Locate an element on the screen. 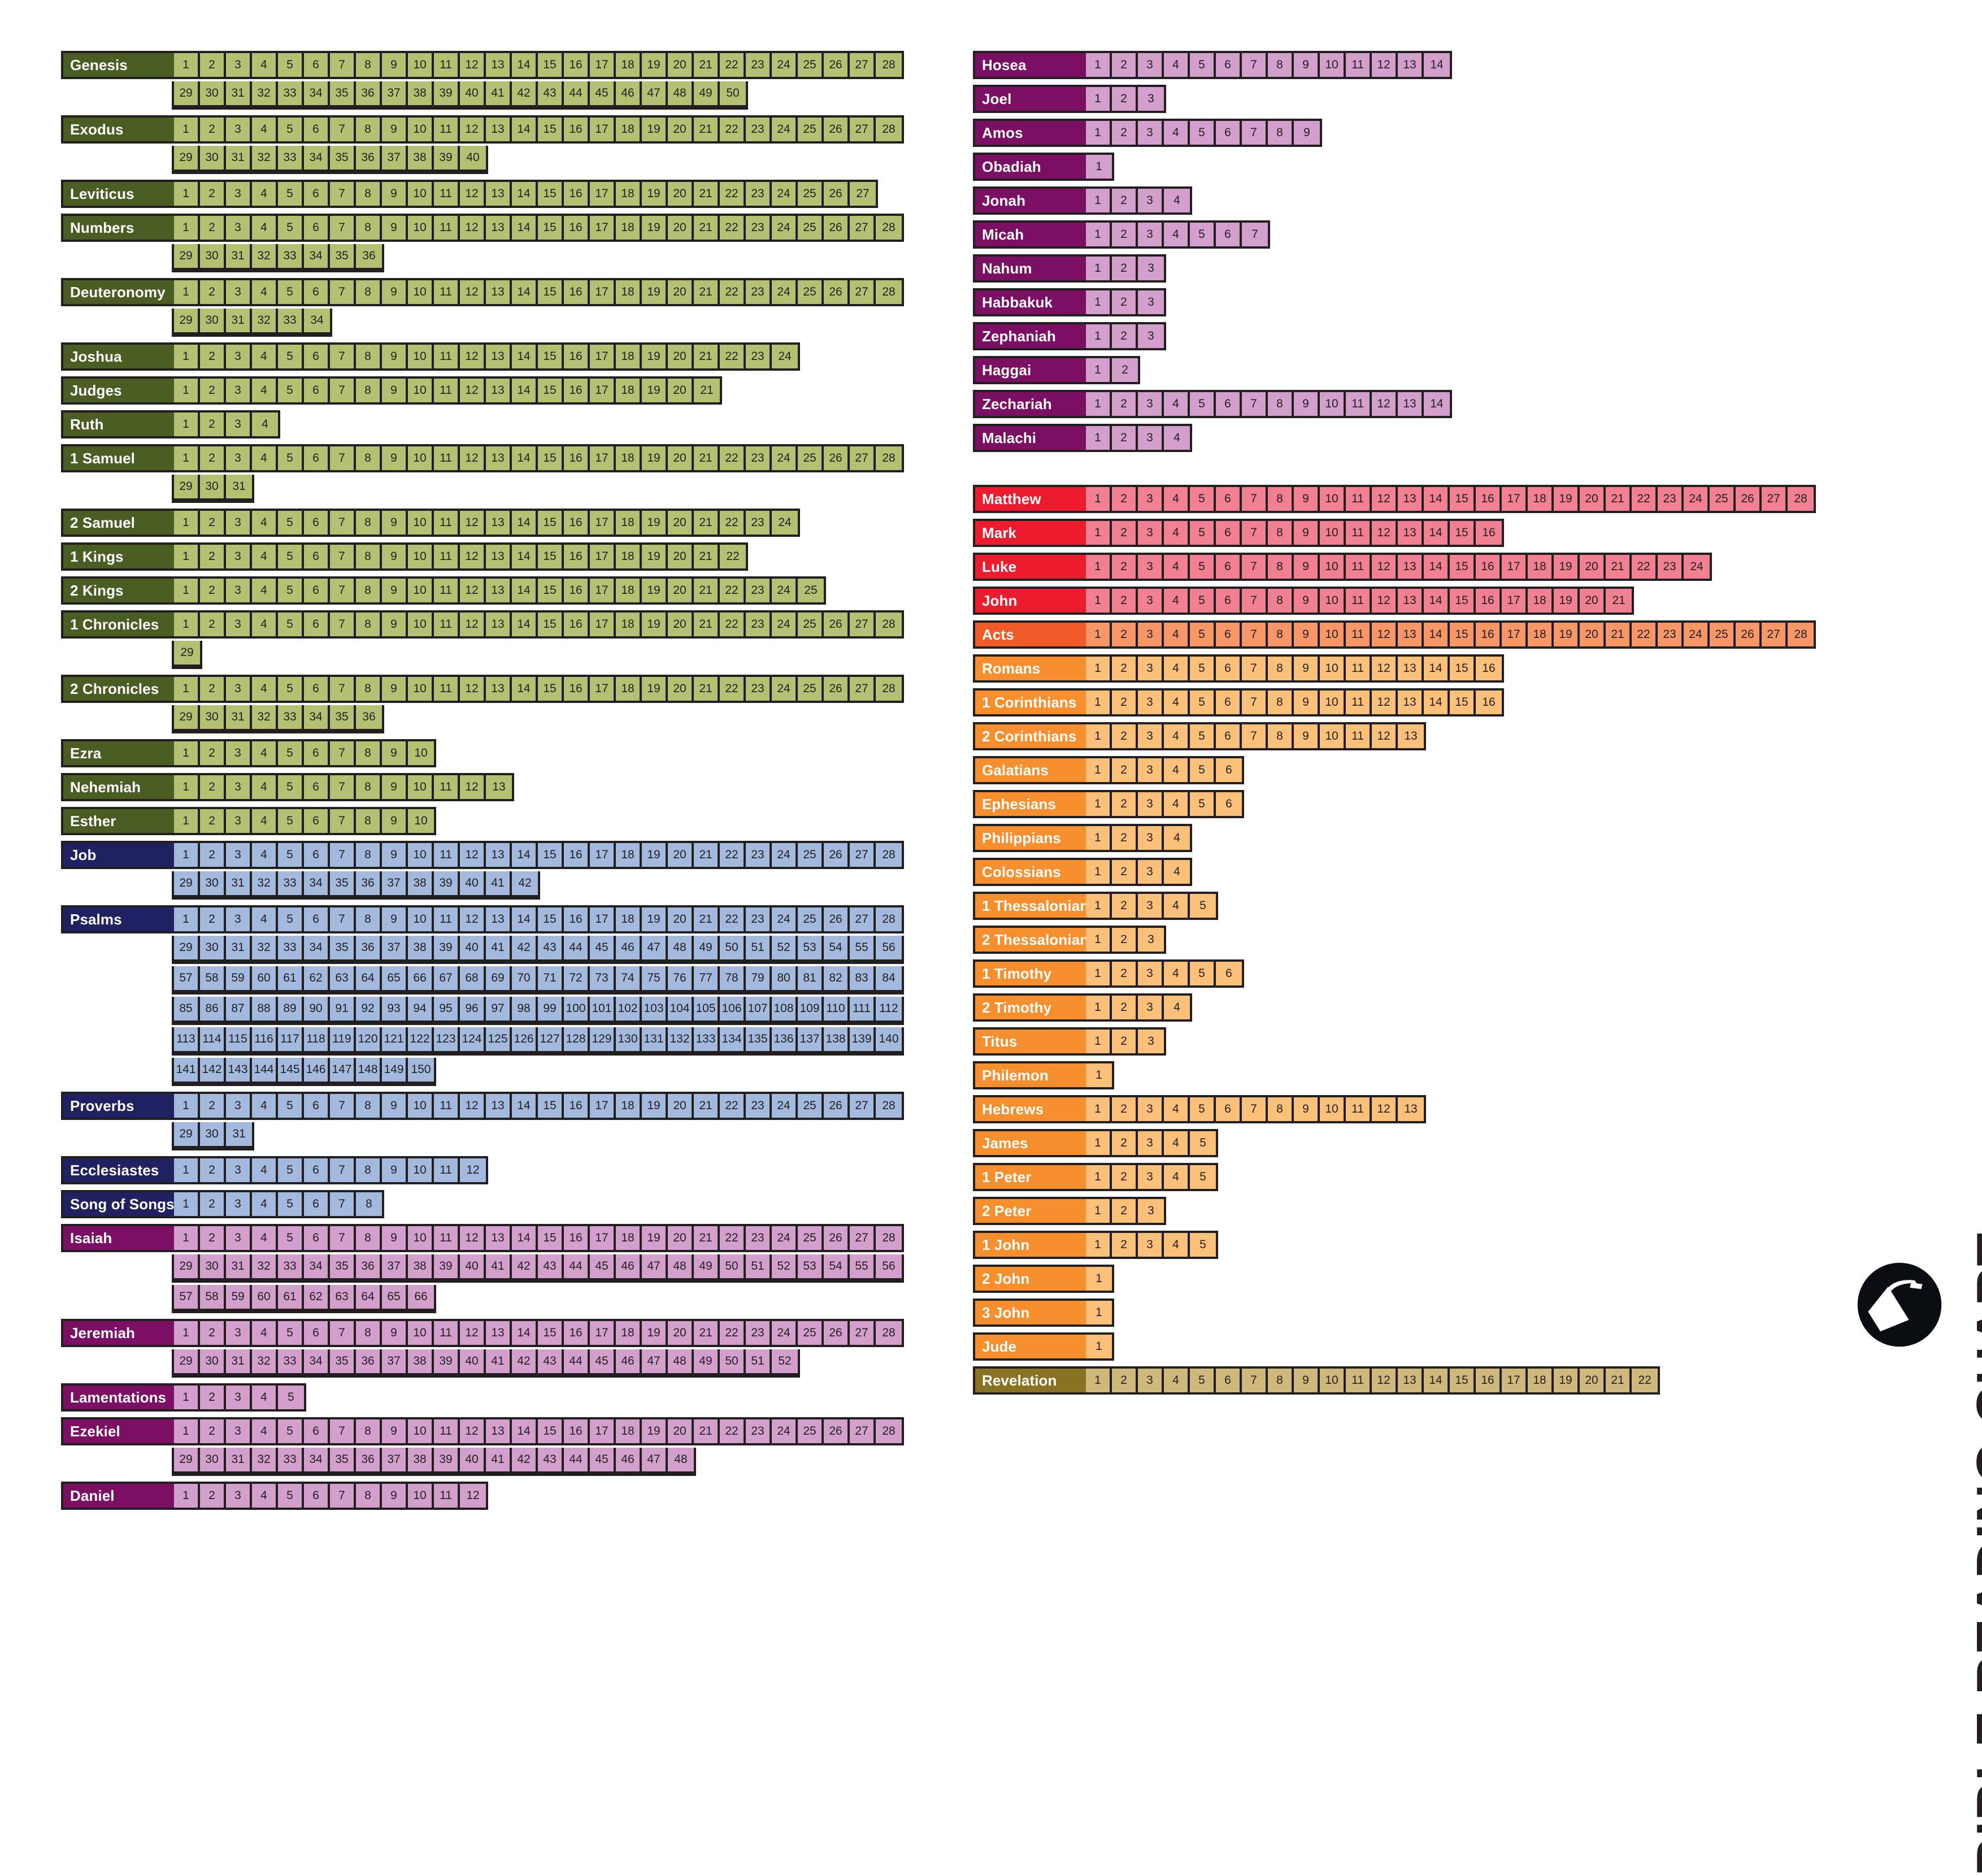  chapter-checkbox: 34 is located at coordinates (317, 717).